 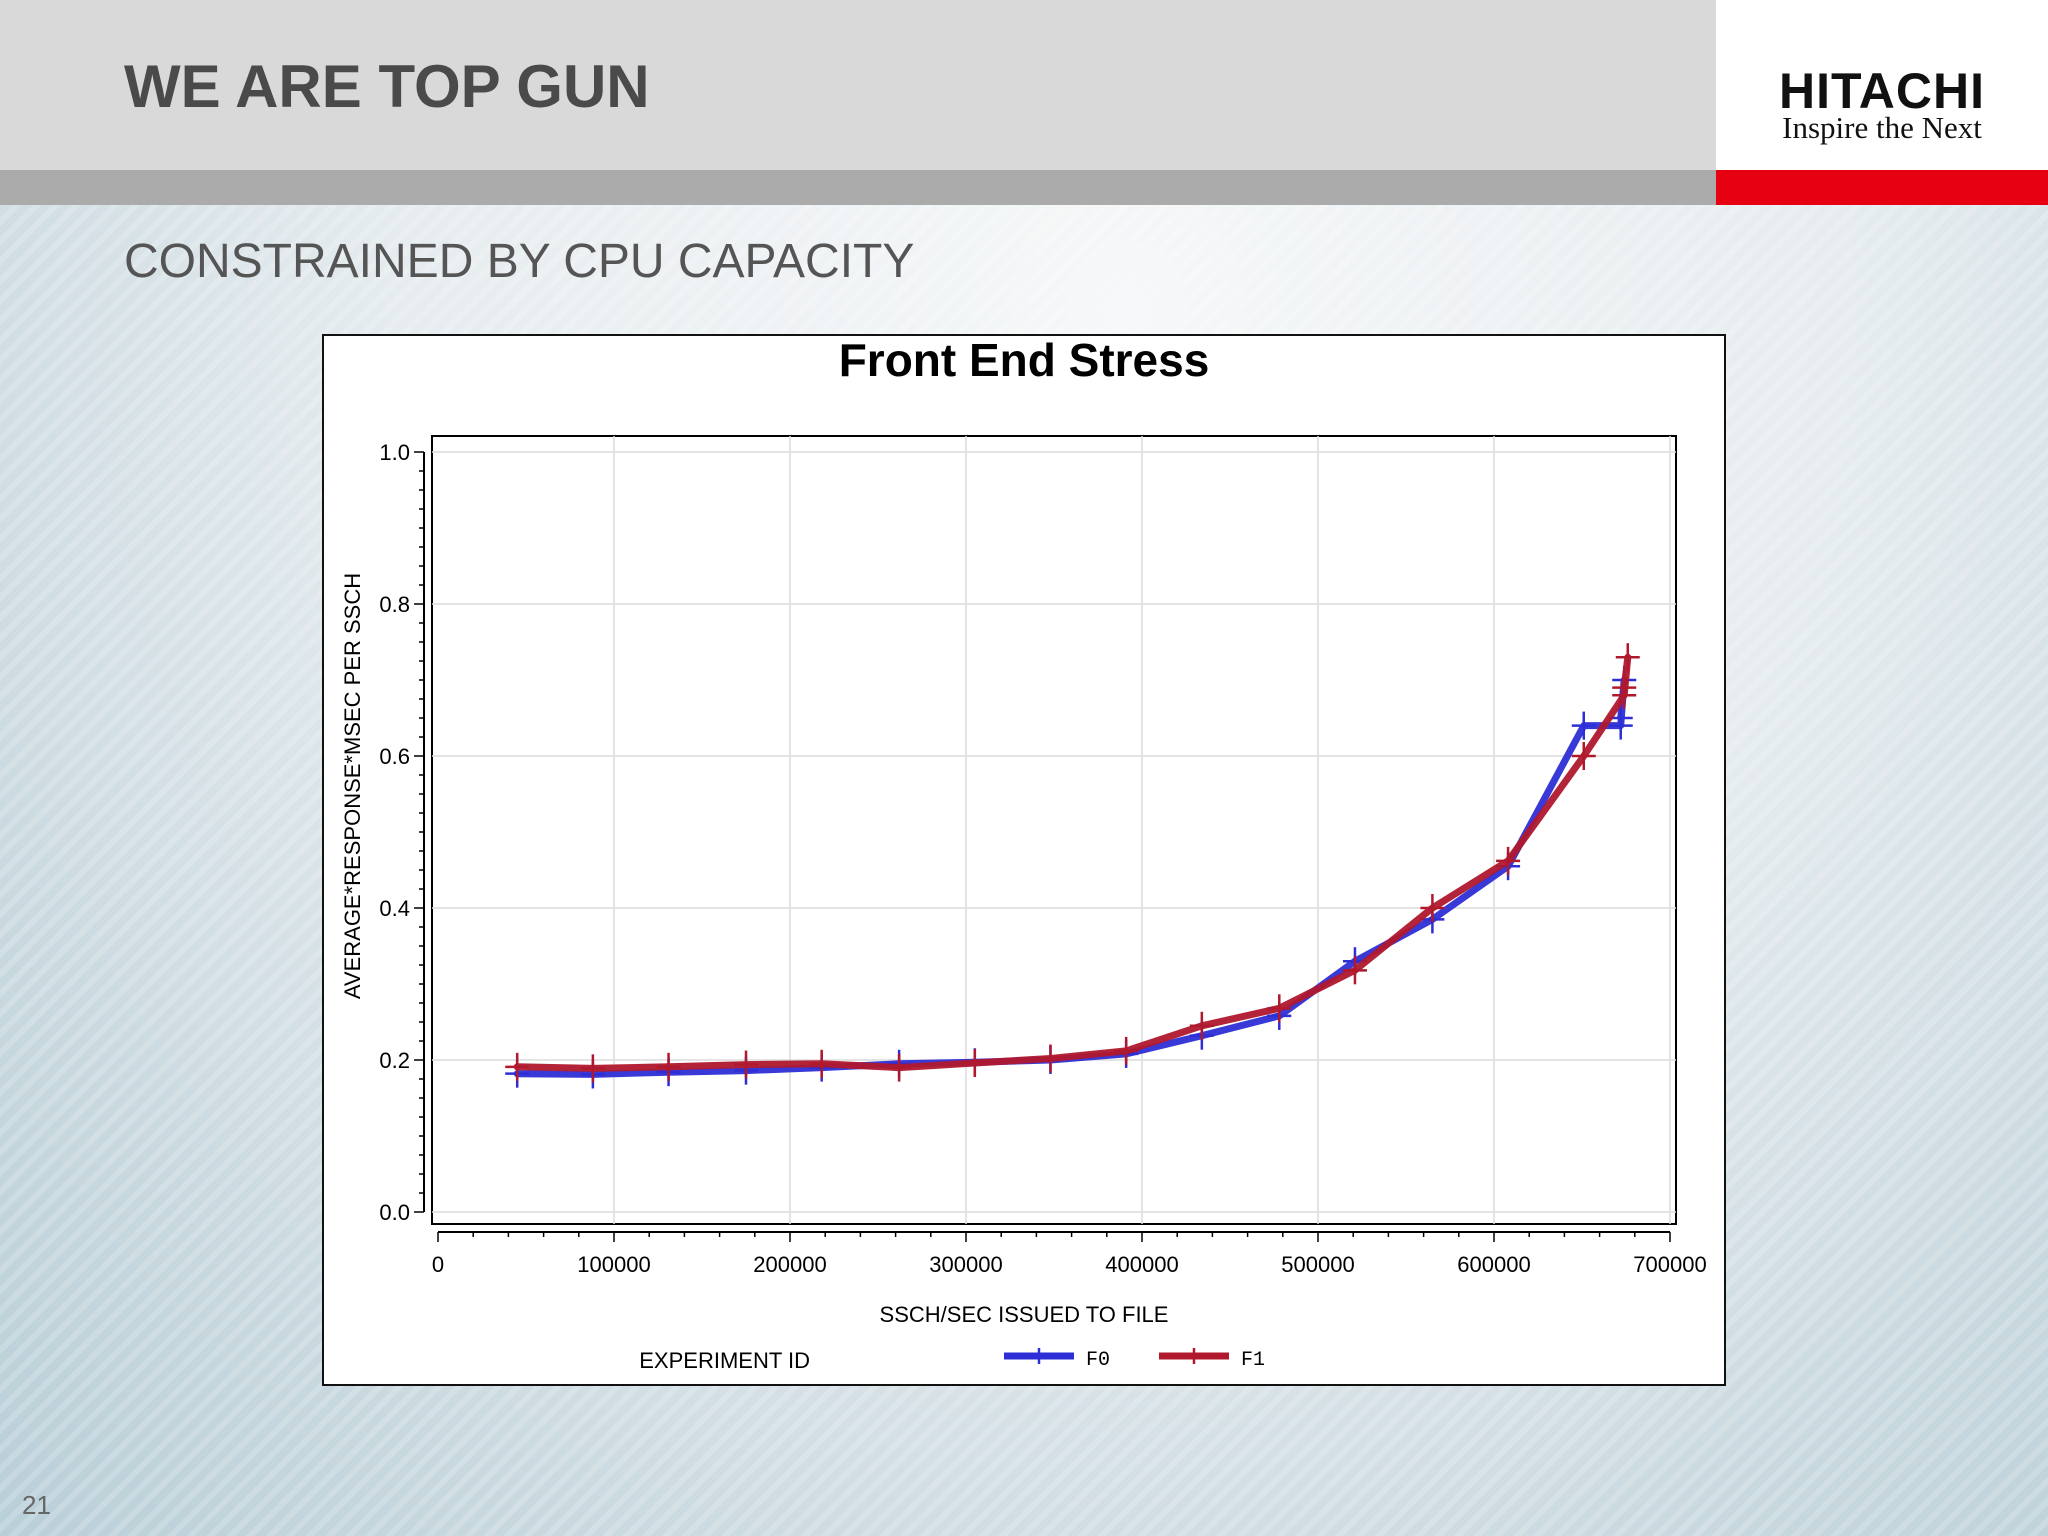 What do you see at coordinates (1882, 187) in the screenshot?
I see `logo-red-bar` at bounding box center [1882, 187].